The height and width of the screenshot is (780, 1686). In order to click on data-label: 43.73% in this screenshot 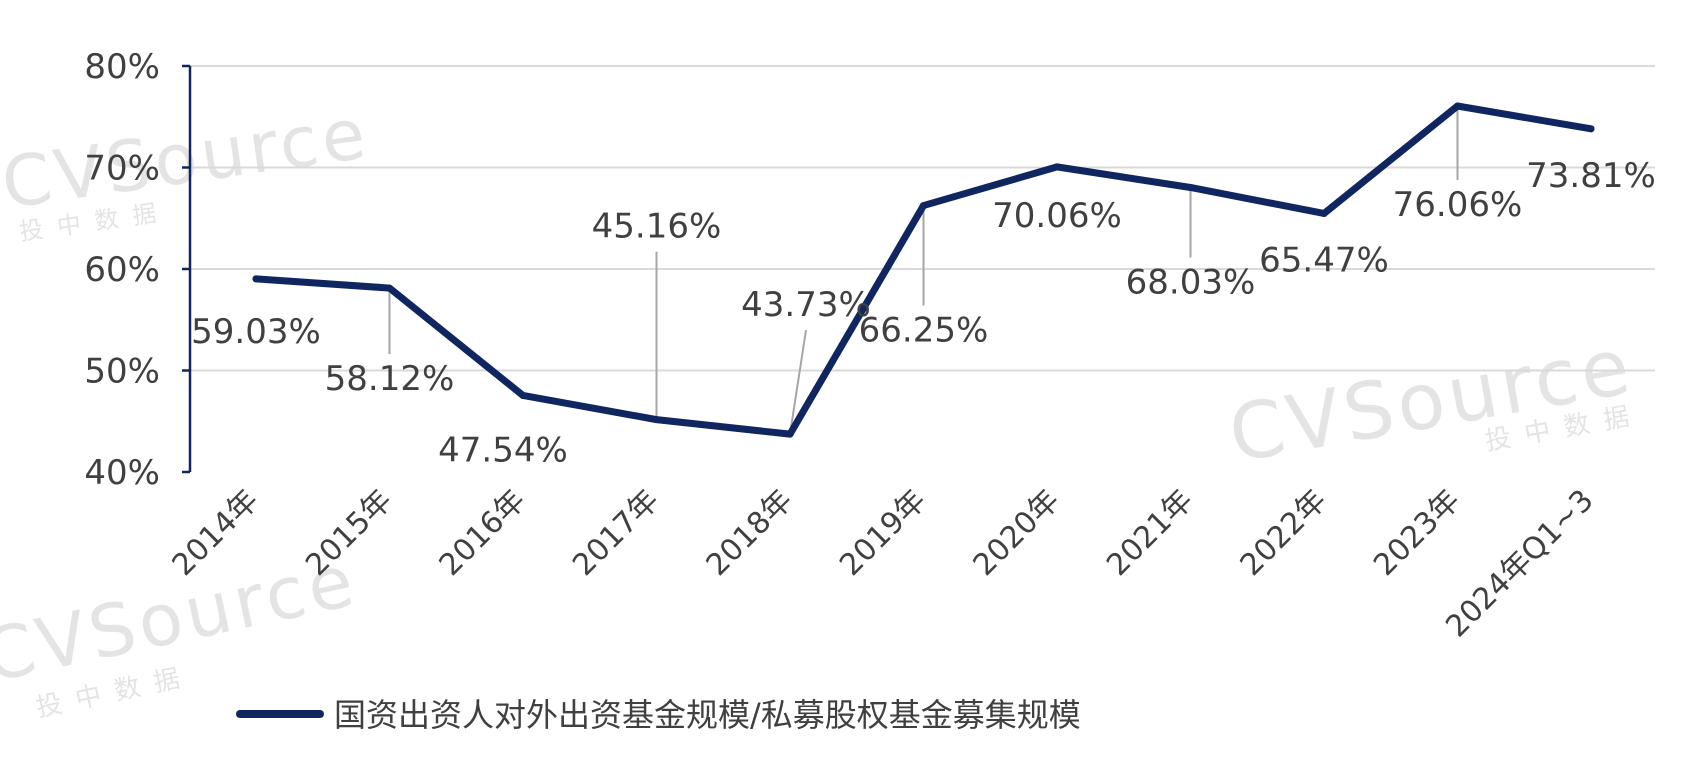, I will do `click(806, 305)`.